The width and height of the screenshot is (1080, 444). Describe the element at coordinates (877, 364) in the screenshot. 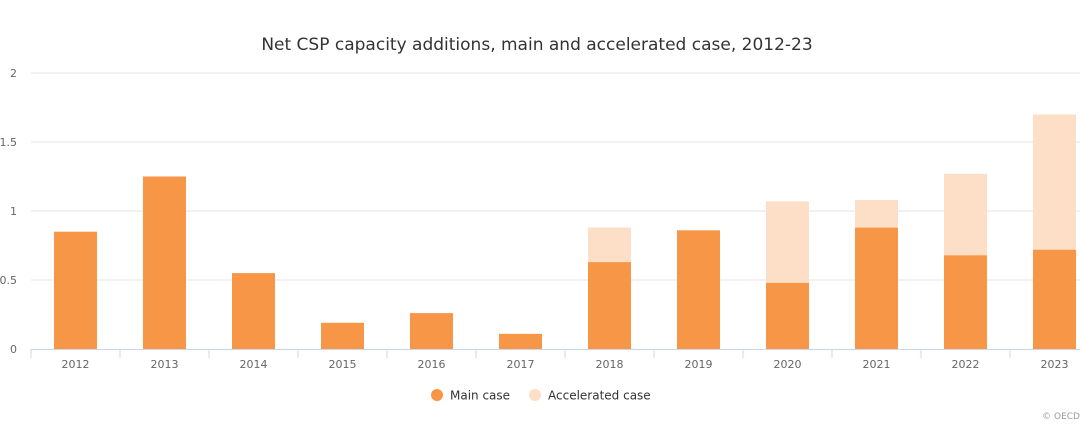

I see `x-tick-label: 2021` at that location.